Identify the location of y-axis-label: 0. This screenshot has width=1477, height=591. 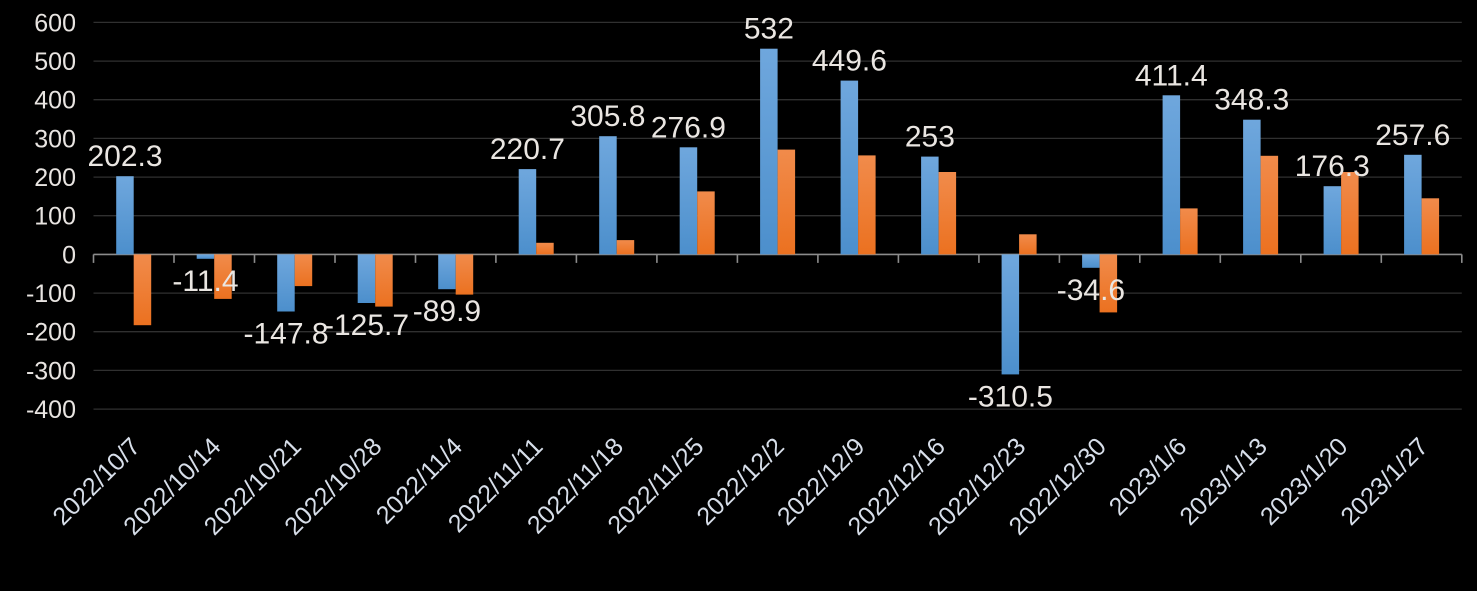
(69, 255).